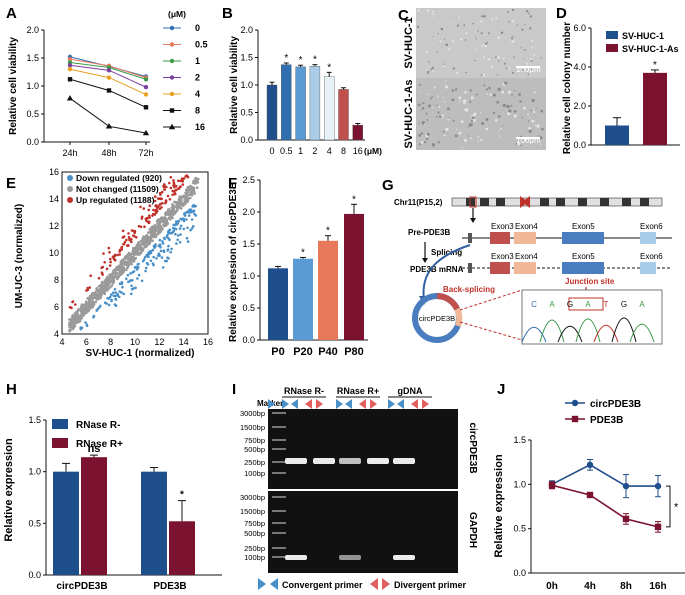  What do you see at coordinates (322, 585) in the screenshot?
I see `convergent-label: Convergent primer` at bounding box center [322, 585].